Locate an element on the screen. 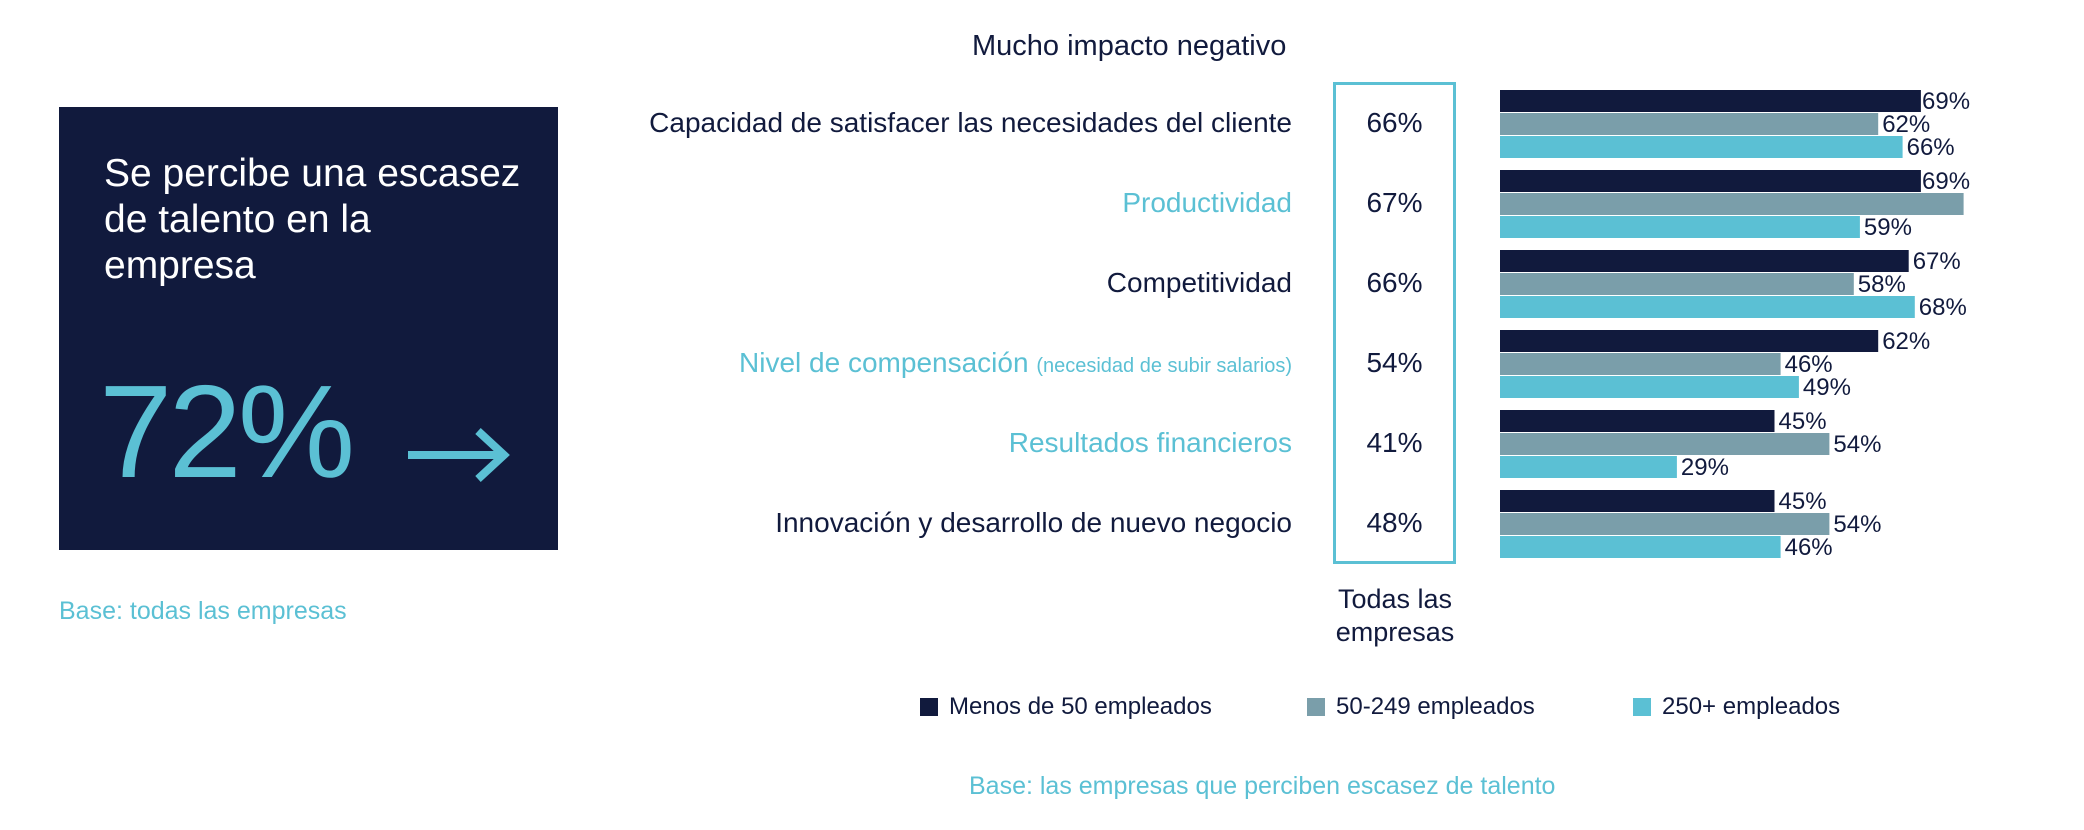  category-label-text: Productividad is located at coordinates (1207, 202).